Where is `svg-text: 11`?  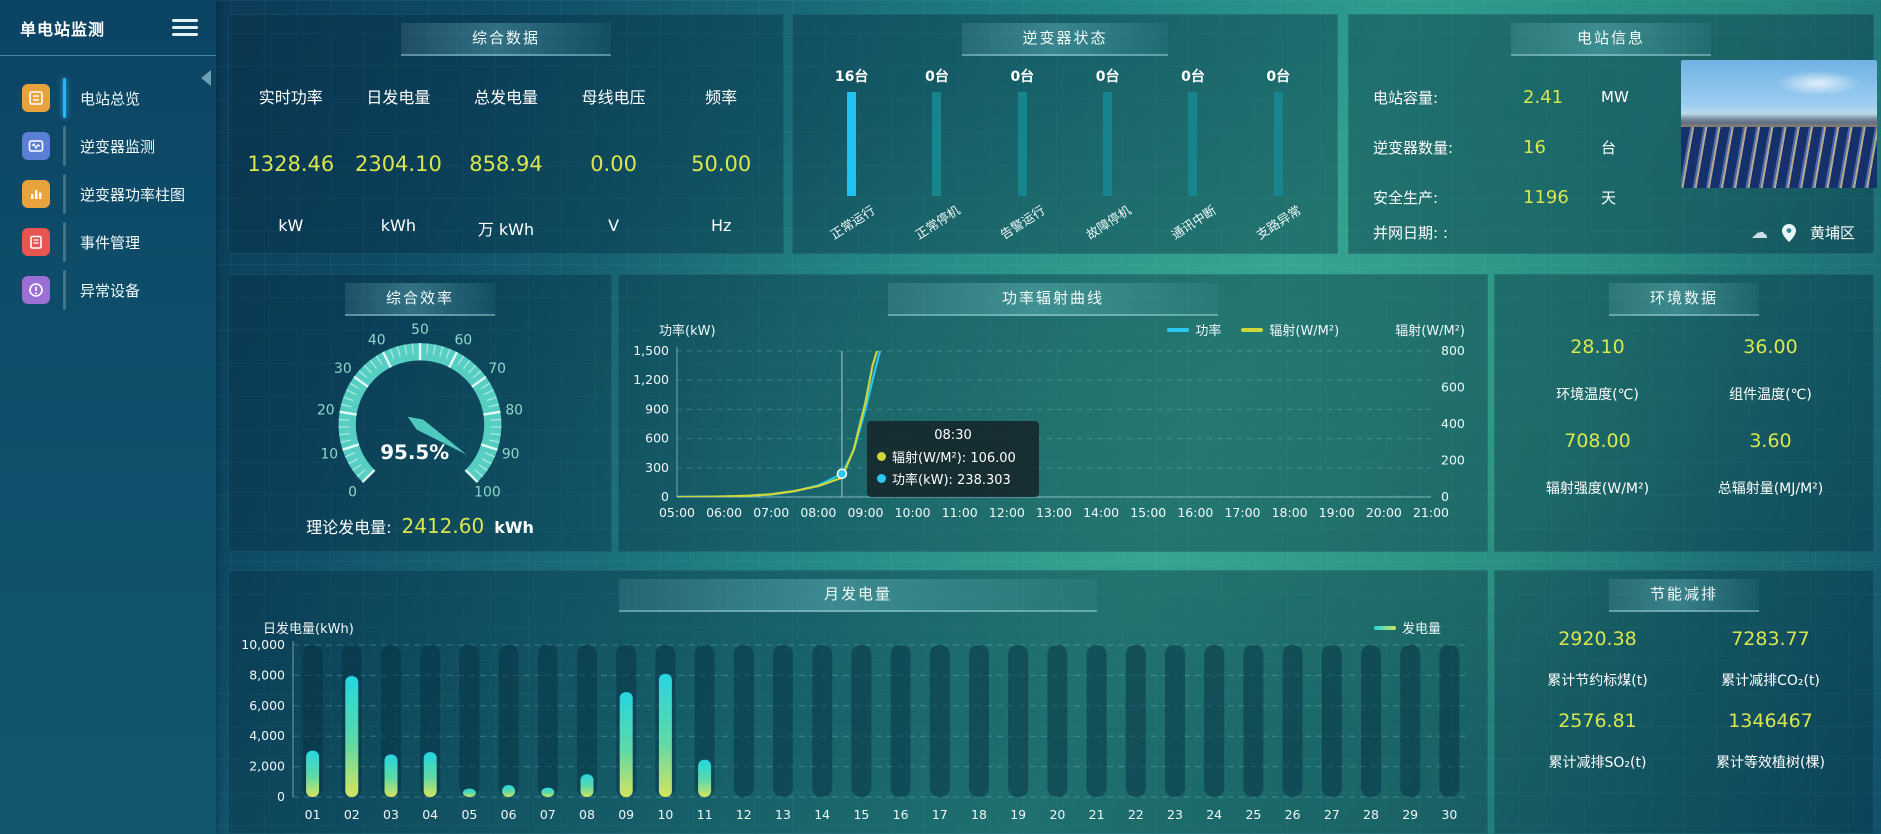
svg-text: 11 is located at coordinates (705, 814).